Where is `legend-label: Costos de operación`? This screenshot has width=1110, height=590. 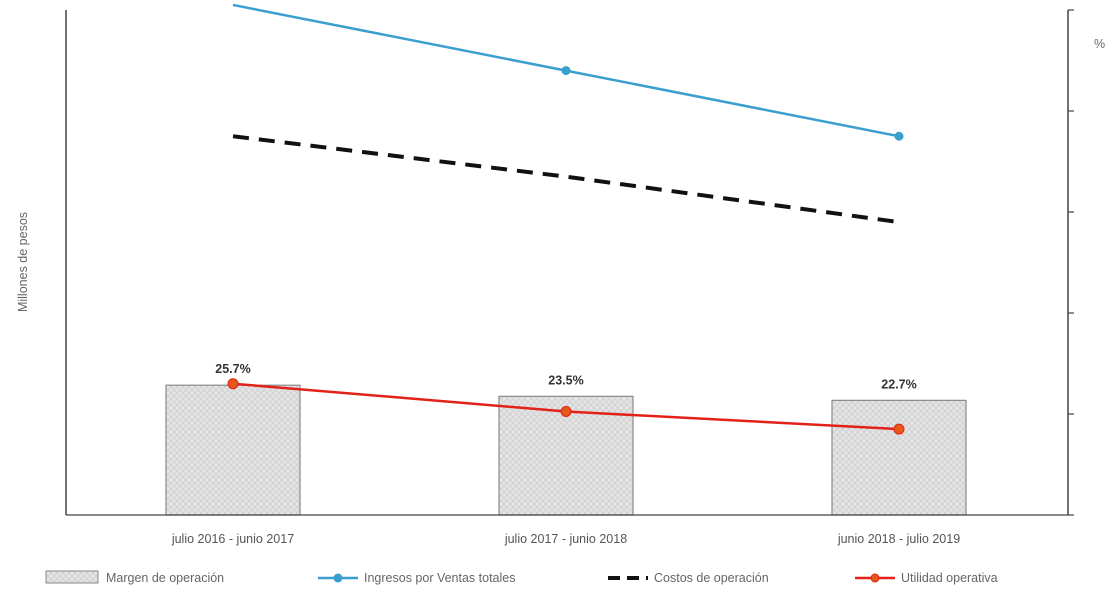 legend-label: Costos de operación is located at coordinates (711, 578).